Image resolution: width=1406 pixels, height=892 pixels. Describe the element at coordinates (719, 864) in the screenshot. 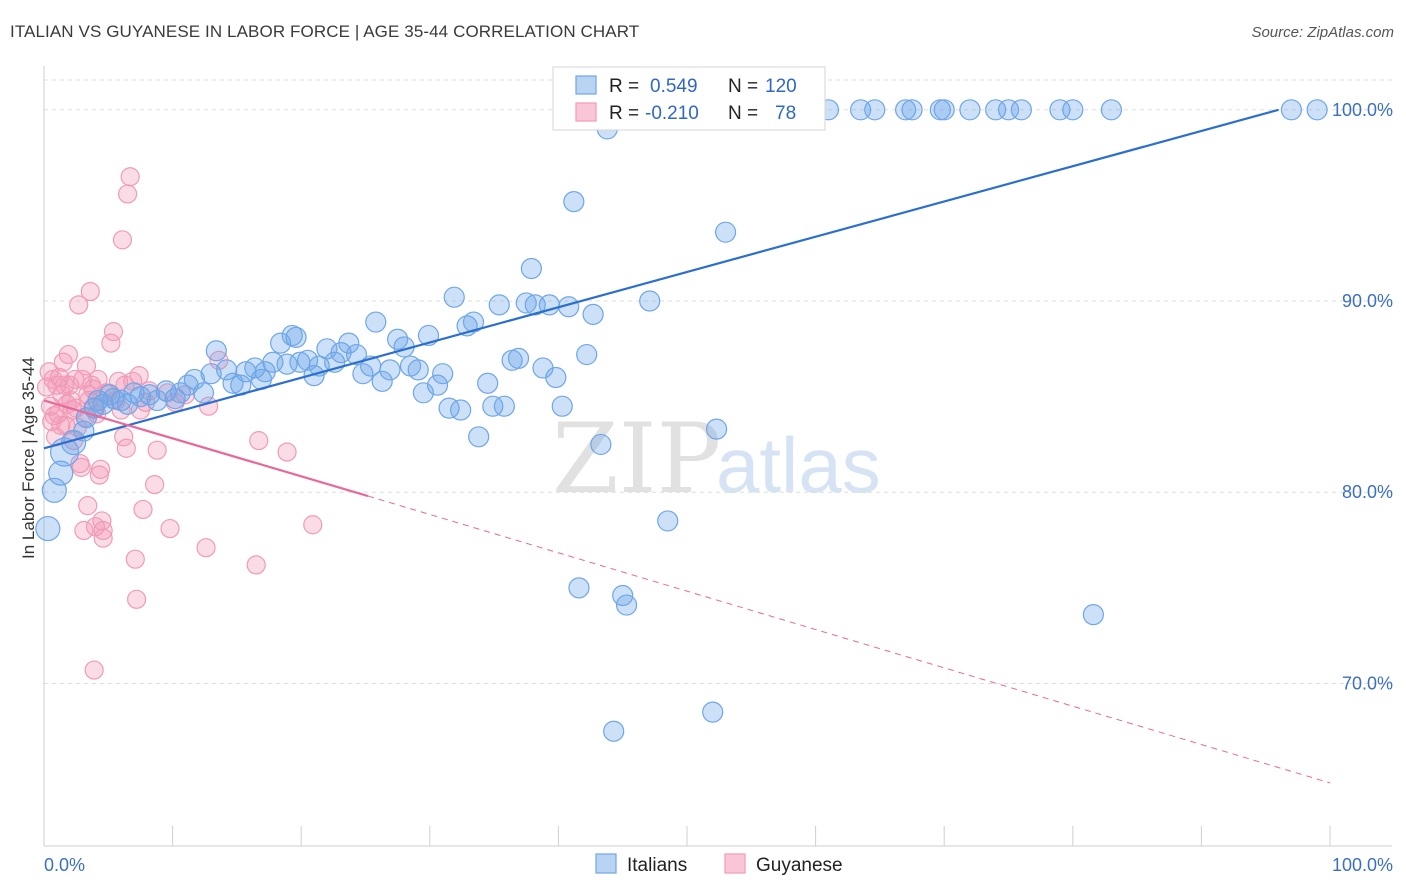

I see `bottom-legend: Italians Guyanese` at that location.